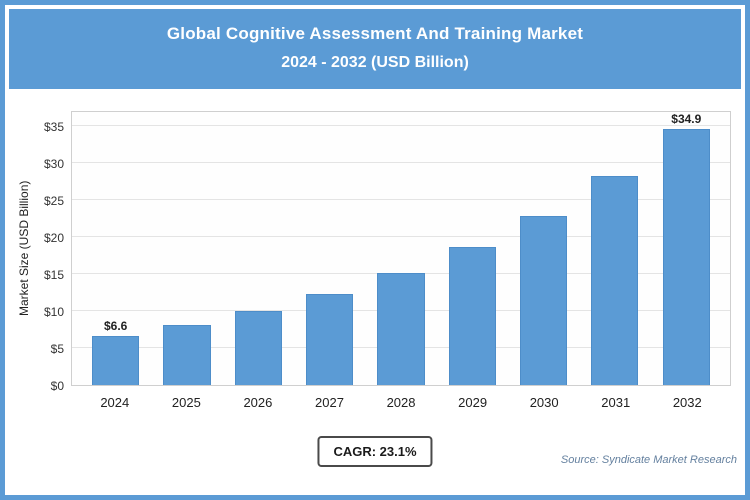 This screenshot has width=750, height=500. I want to click on y-tick-label: $20, so click(53, 238).